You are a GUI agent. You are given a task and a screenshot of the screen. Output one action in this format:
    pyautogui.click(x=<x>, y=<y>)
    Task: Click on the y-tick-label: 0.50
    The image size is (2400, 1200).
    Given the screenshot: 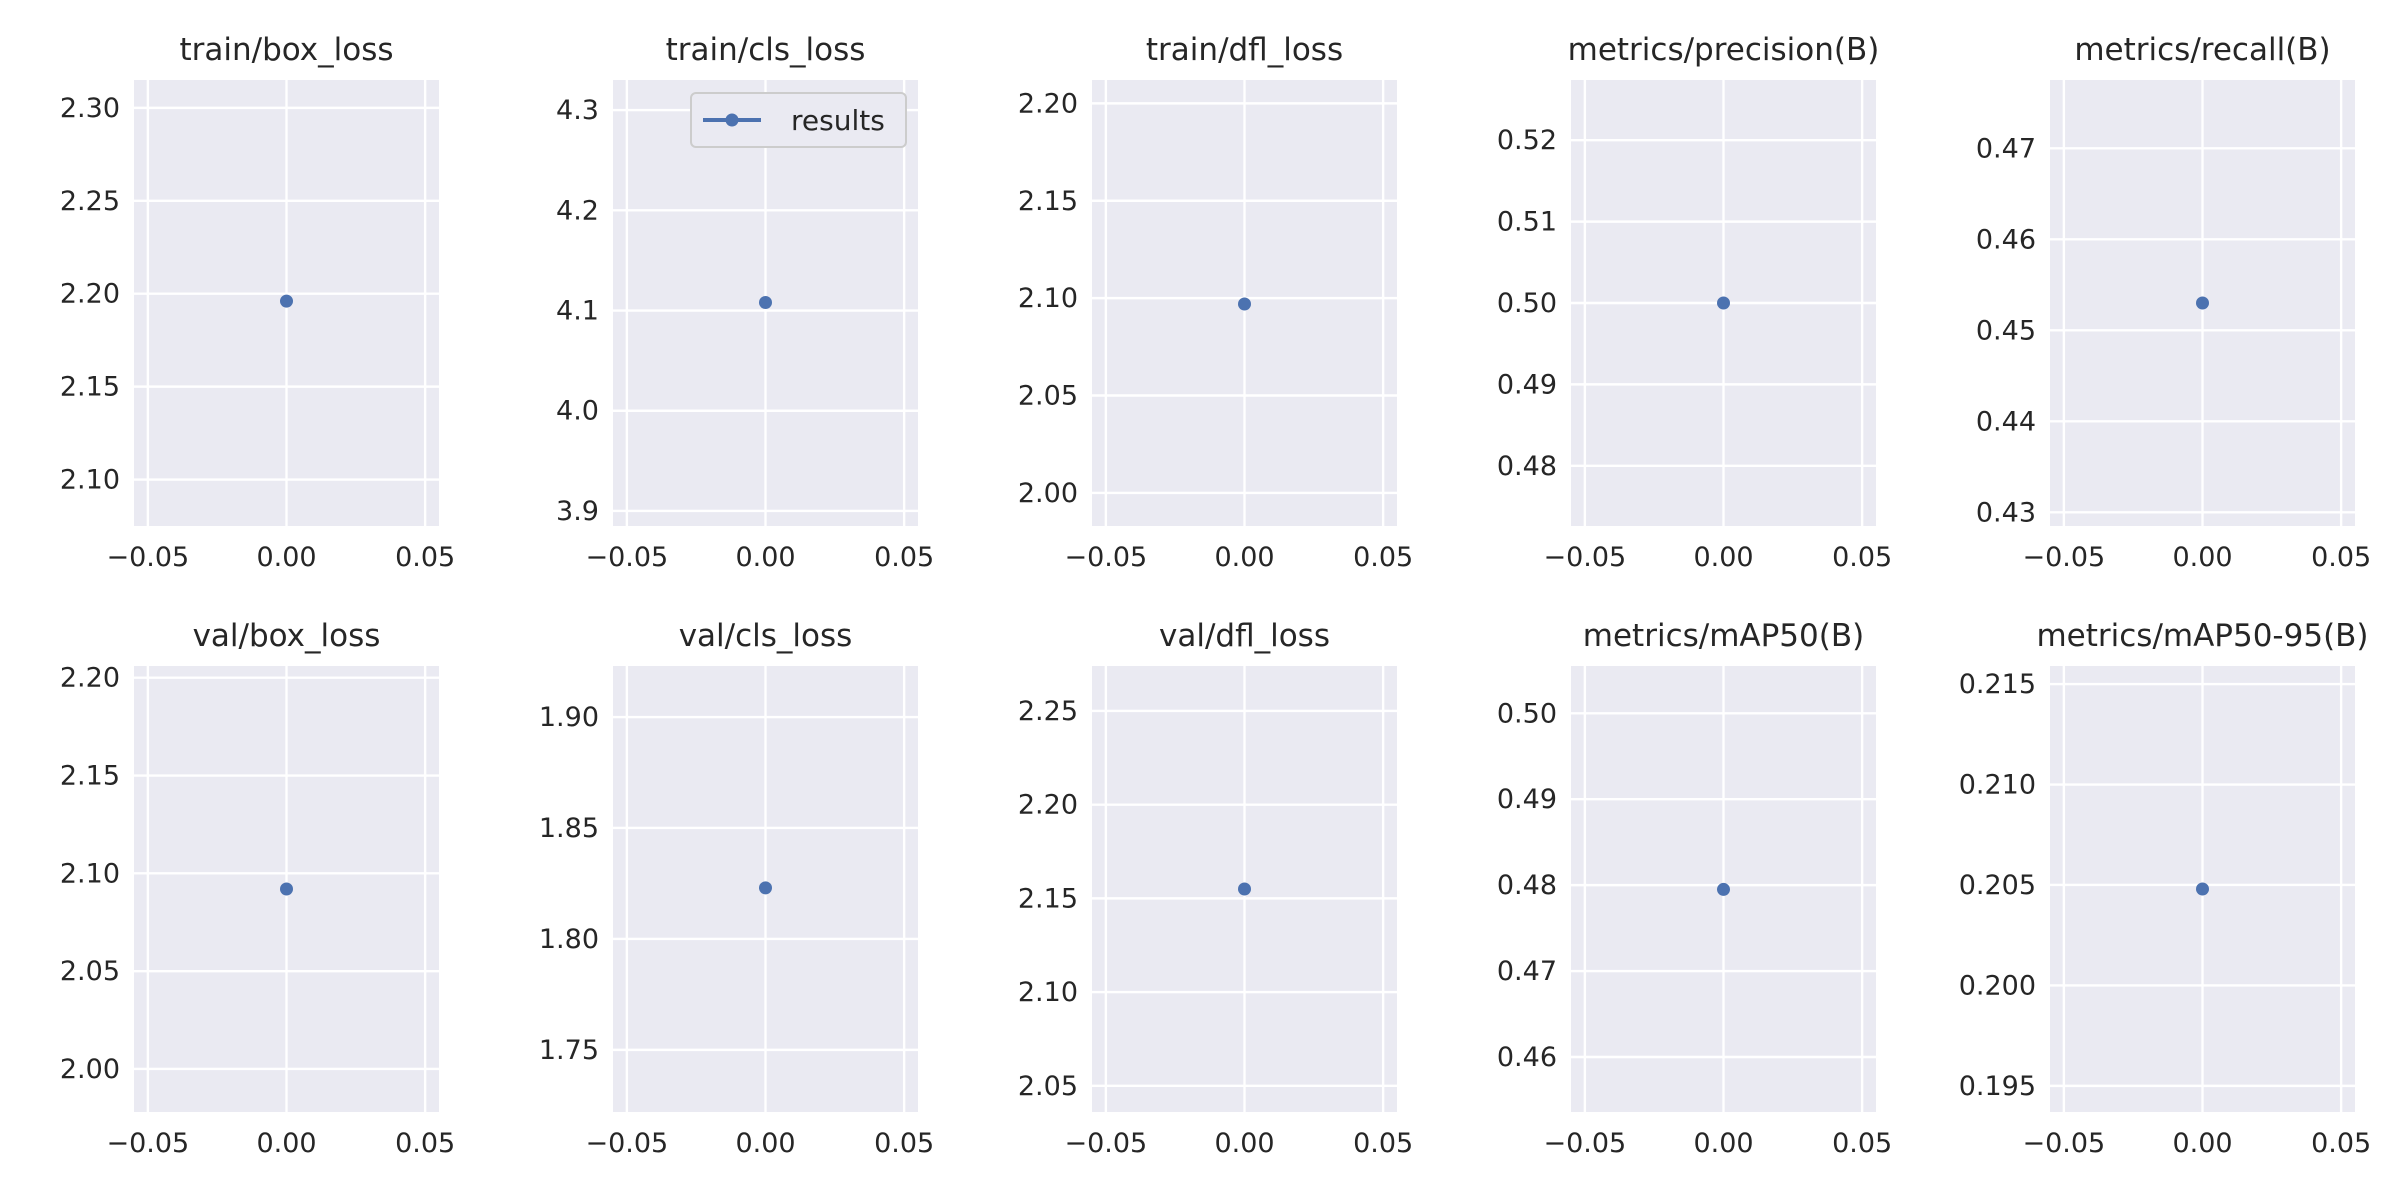 What is the action you would take?
    pyautogui.click(x=1527, y=303)
    